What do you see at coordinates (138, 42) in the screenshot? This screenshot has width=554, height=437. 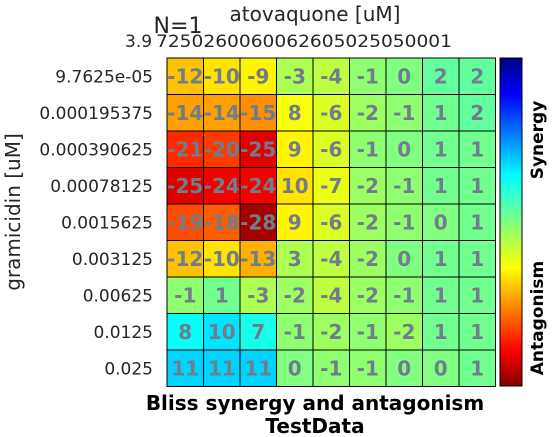 I see `x-tick-label-text: 3.9` at bounding box center [138, 42].